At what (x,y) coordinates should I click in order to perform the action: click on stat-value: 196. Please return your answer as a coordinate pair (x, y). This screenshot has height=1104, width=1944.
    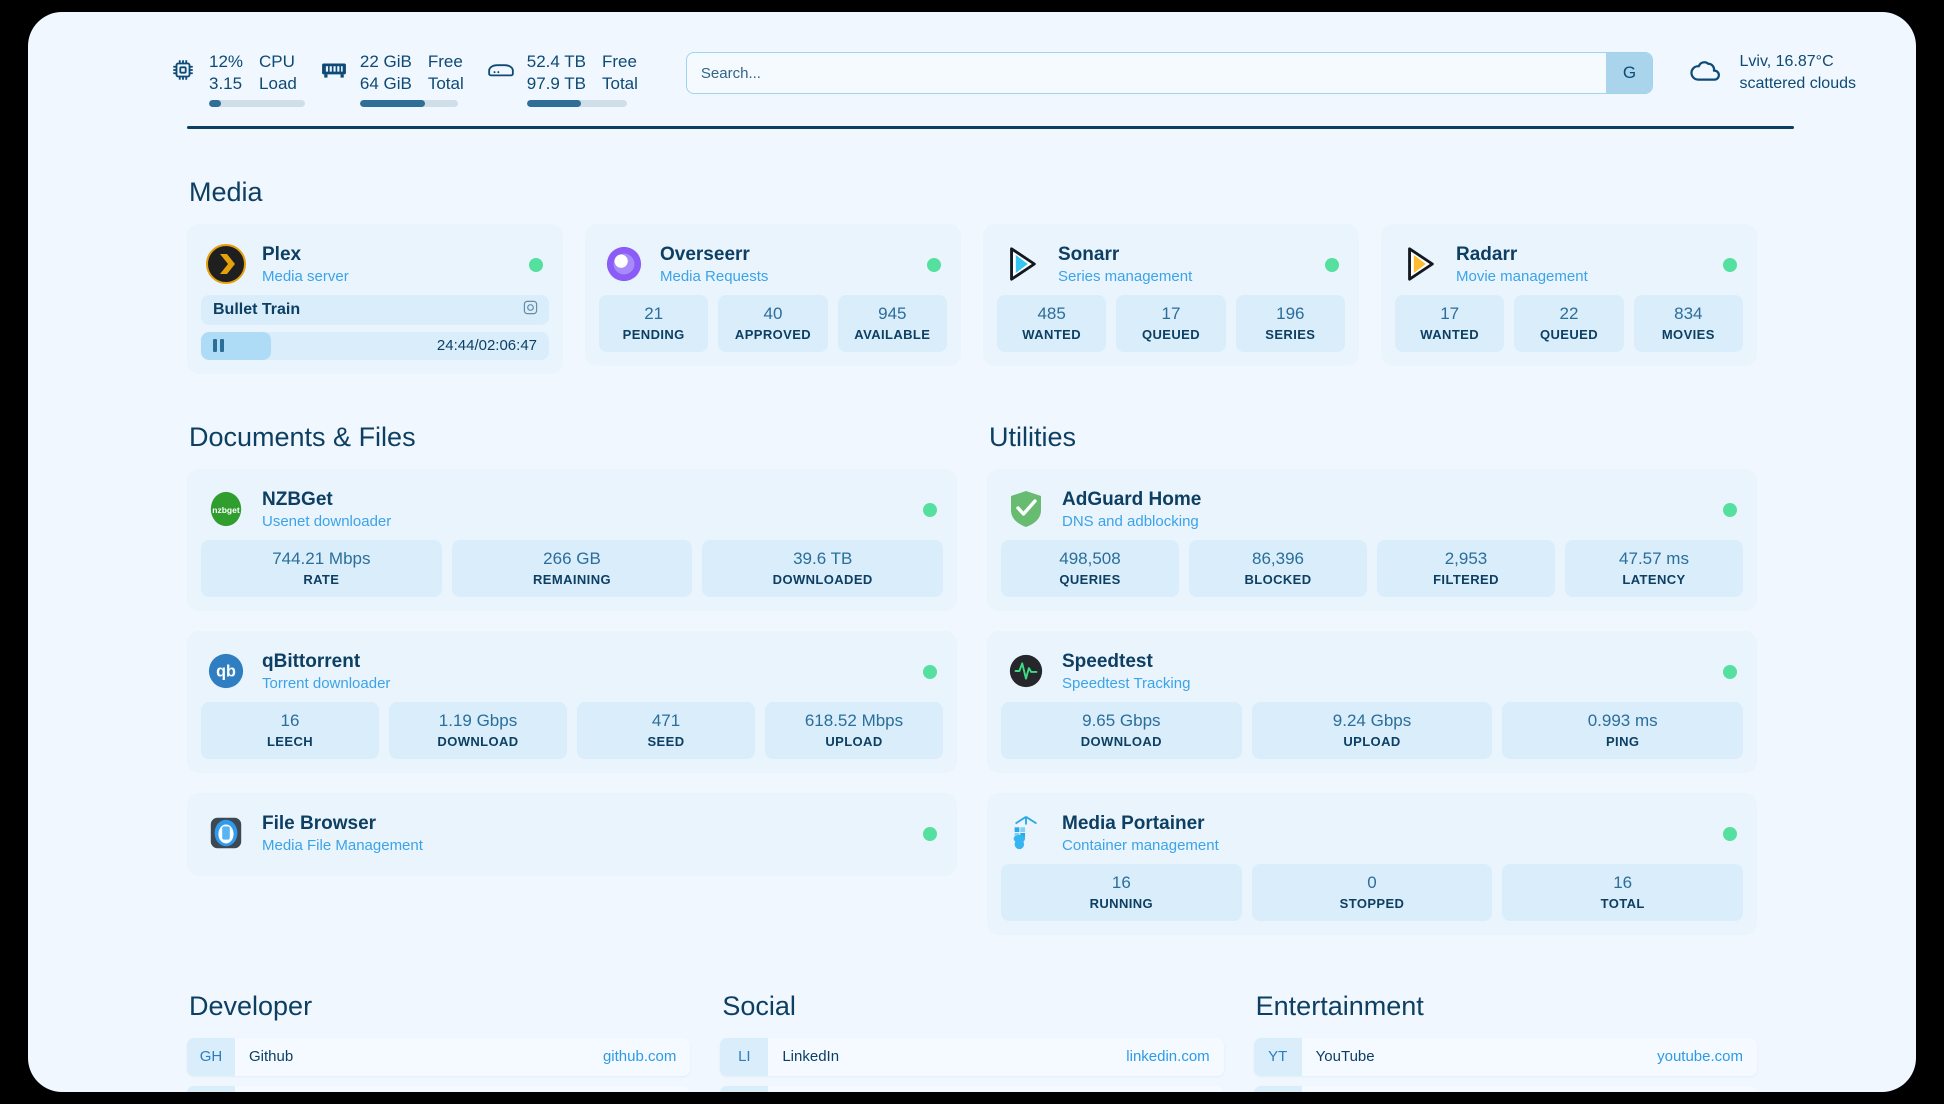
    Looking at the image, I should click on (1290, 313).